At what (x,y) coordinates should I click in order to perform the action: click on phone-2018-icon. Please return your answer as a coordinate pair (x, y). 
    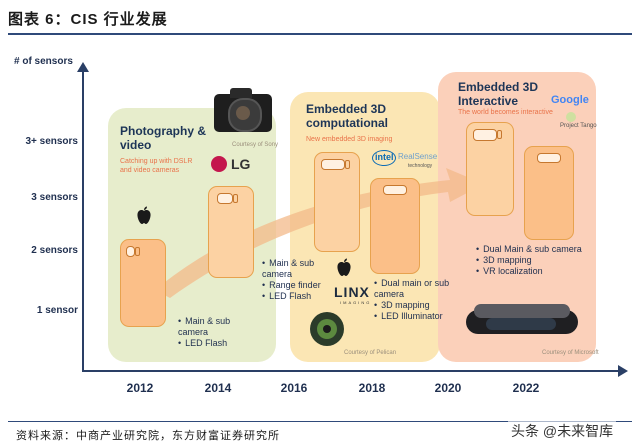
    Looking at the image, I should click on (395, 226).